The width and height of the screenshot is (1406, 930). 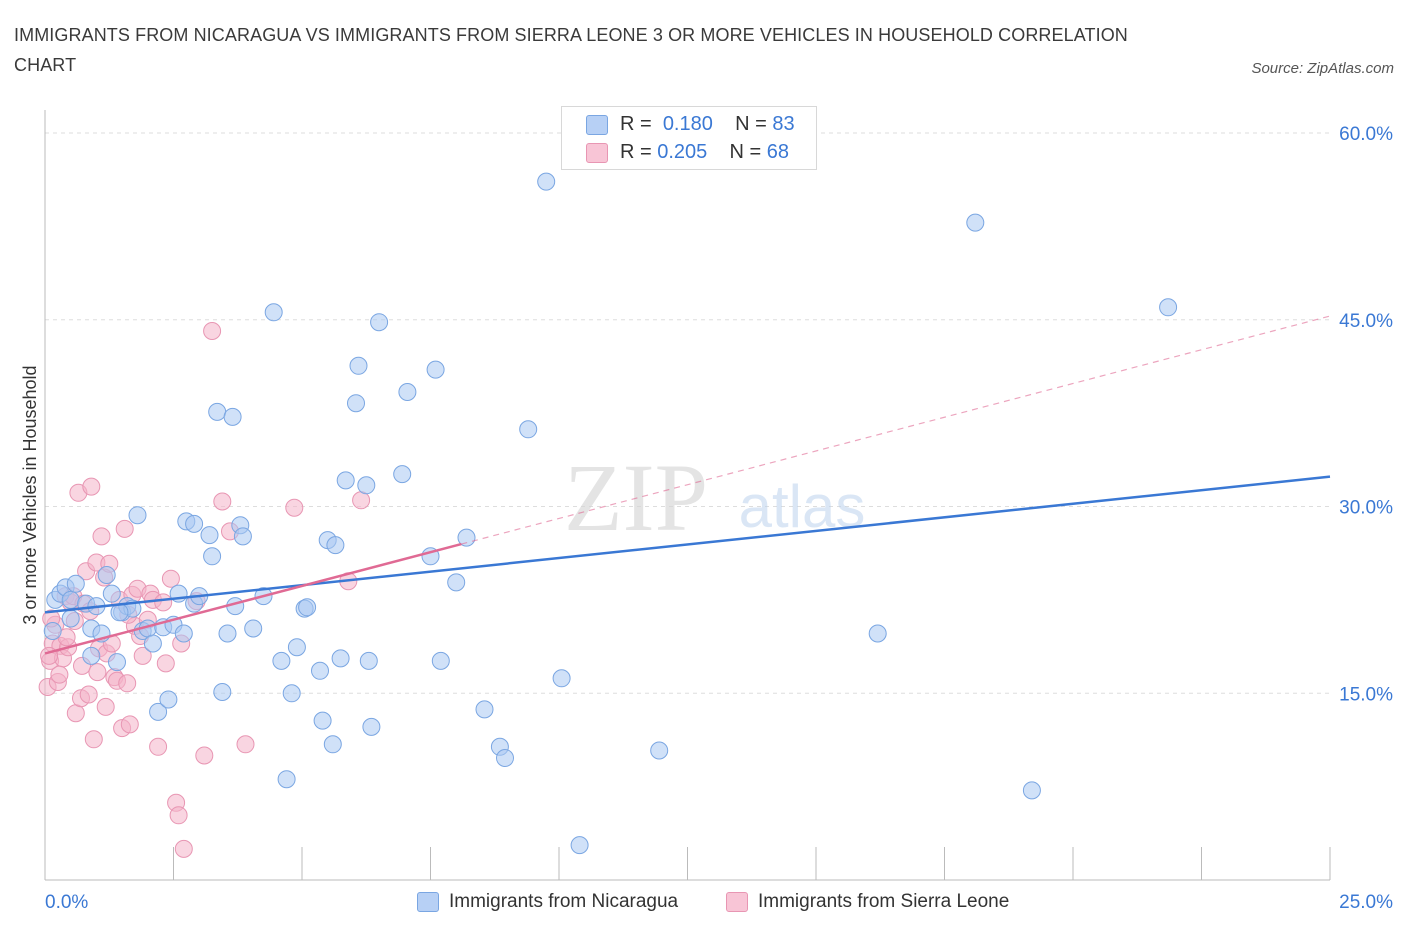 What do you see at coordinates (737, 902) in the screenshot?
I see `legend-swatch-sierra-leone` at bounding box center [737, 902].